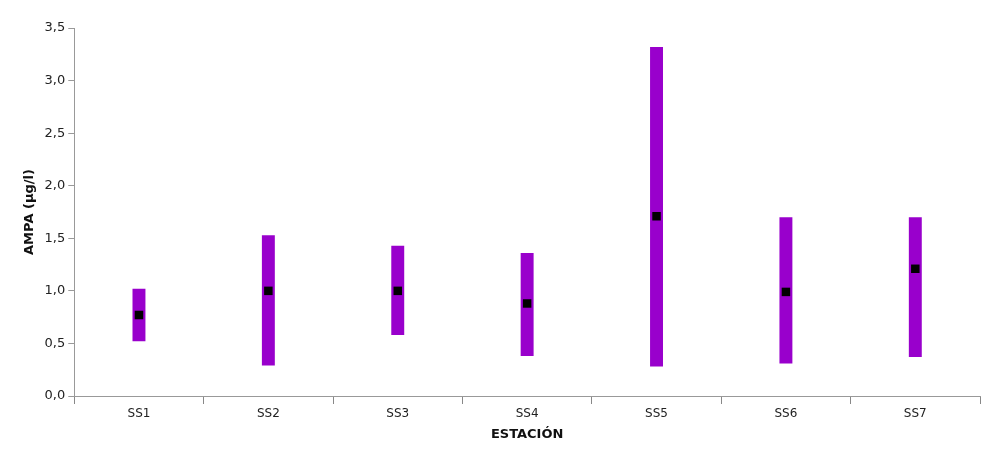 The image size is (1008, 452). Describe the element at coordinates (29, 212) in the screenshot. I see `y-axis-title: AMPA (µg/l)` at that location.